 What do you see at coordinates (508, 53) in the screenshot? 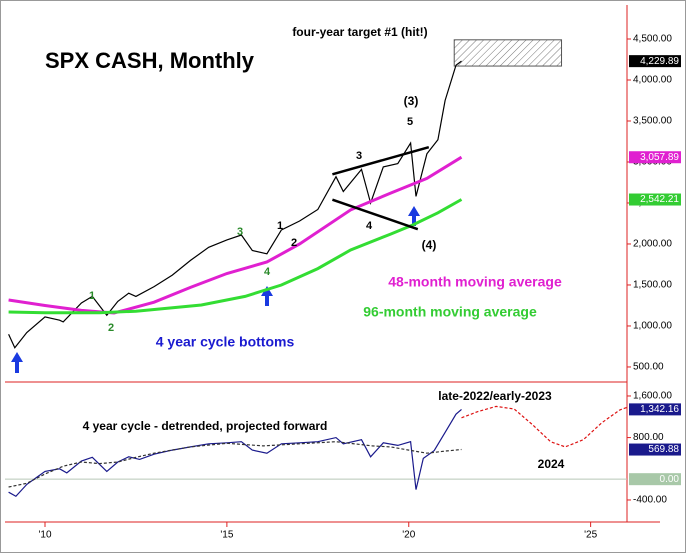
I see `target-zone` at bounding box center [508, 53].